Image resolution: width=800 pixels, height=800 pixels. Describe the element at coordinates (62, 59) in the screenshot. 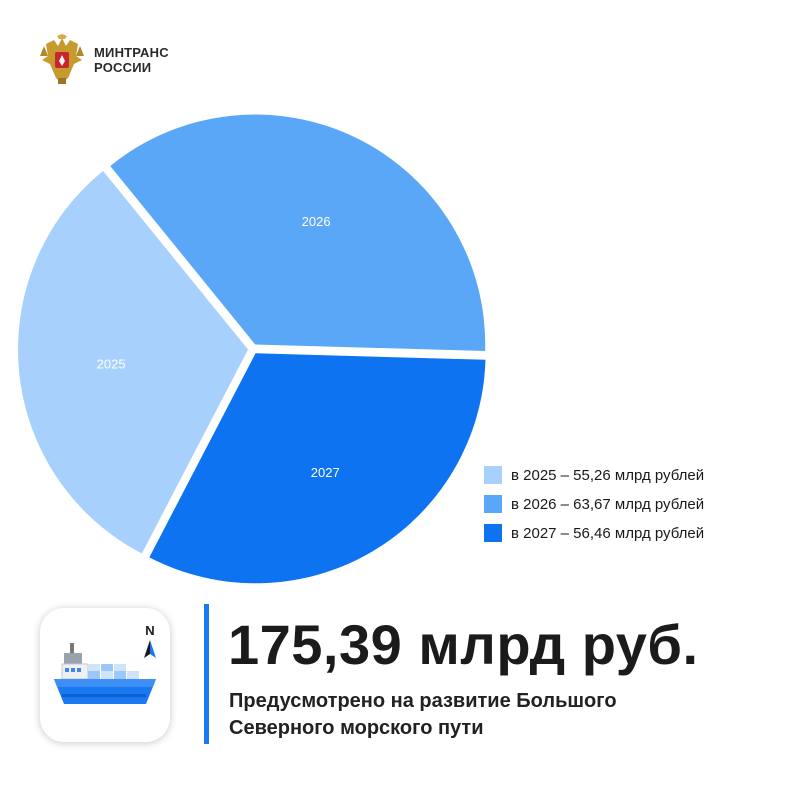

I see `coat-of-arms-icon` at that location.